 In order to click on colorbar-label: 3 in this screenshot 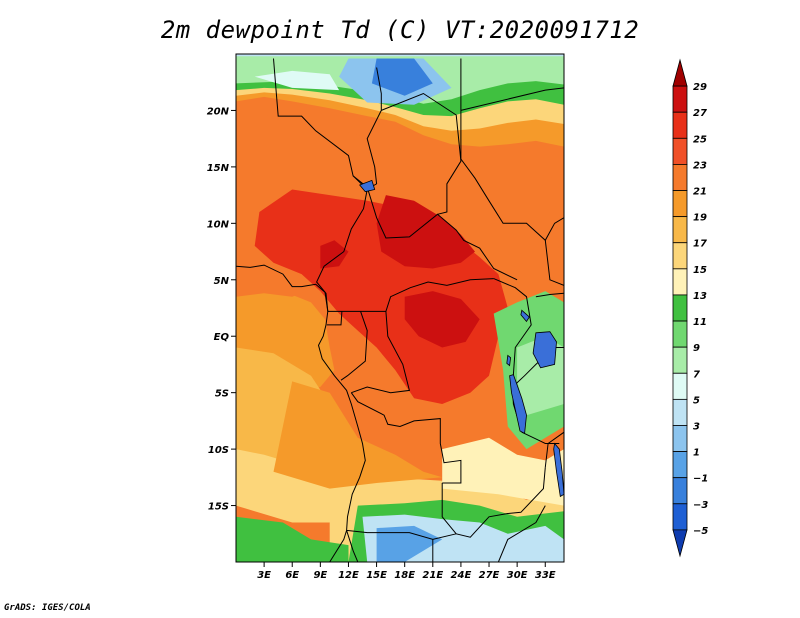, I will do `click(696, 426)`.